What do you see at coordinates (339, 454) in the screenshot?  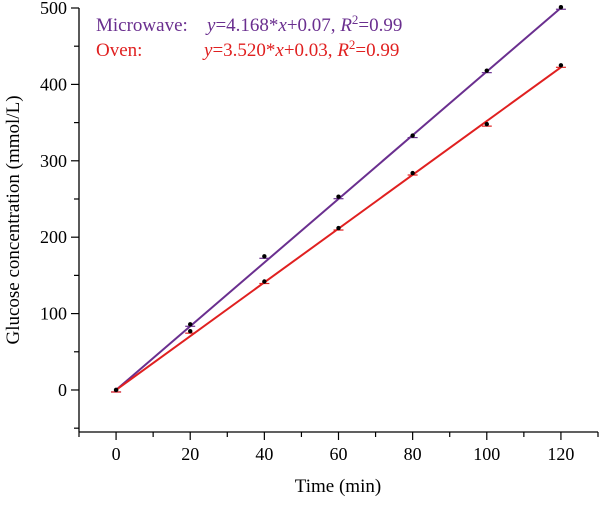 I see `x-tick-label: 60` at bounding box center [339, 454].